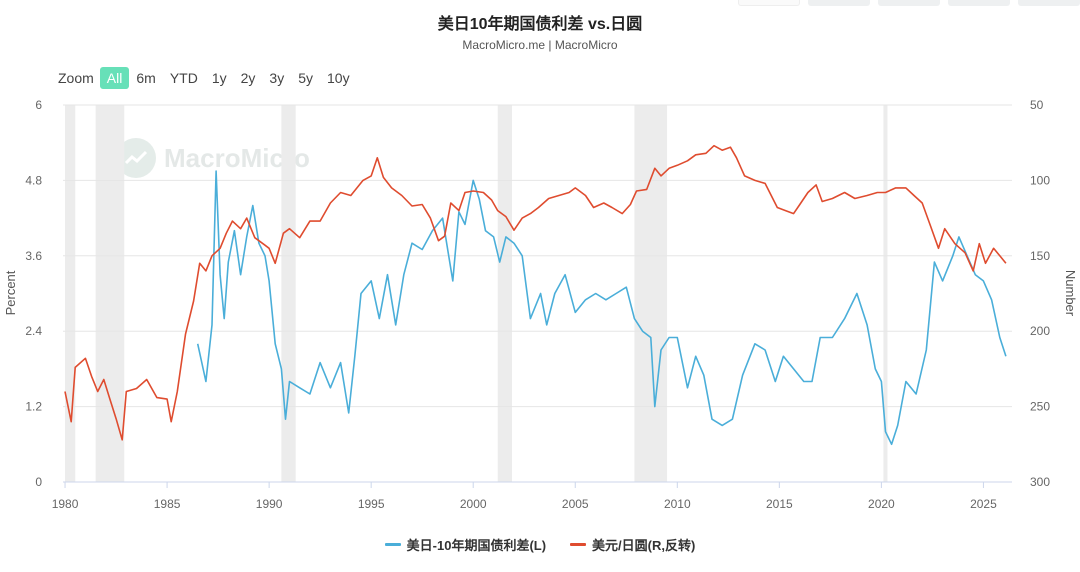  What do you see at coordinates (983, 504) in the screenshot?
I see `x-tick-label: 2025` at bounding box center [983, 504].